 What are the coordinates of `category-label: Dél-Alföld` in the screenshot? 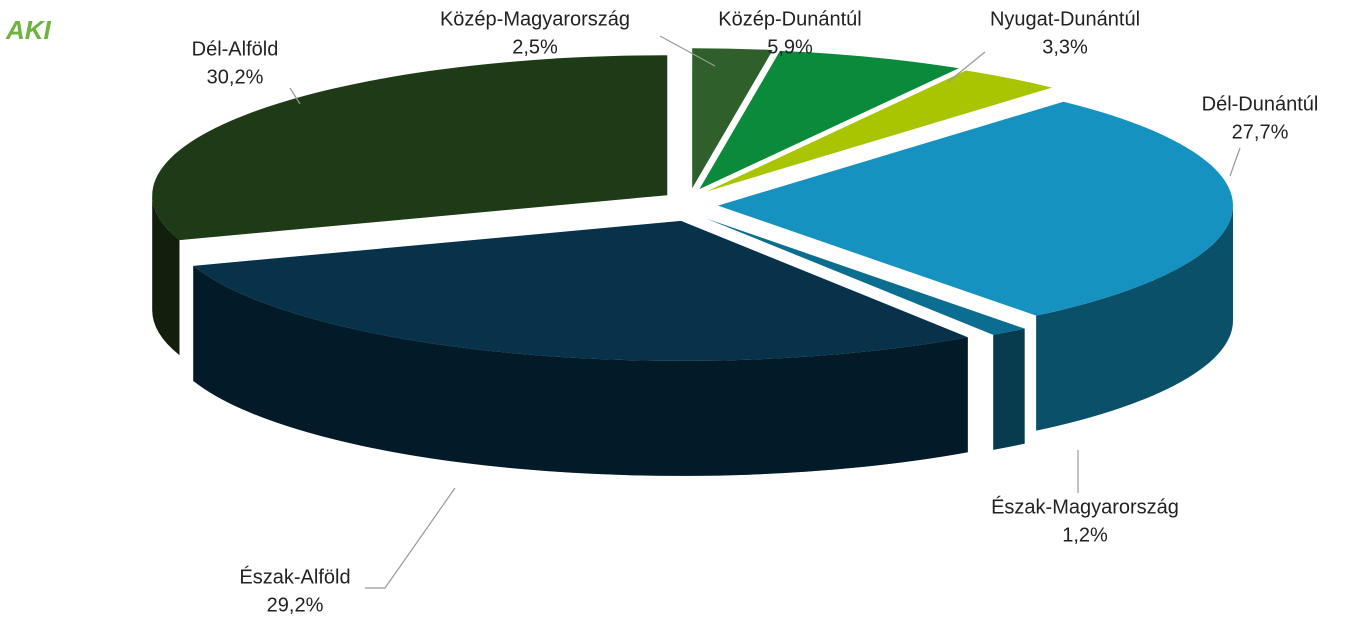 It's located at (235, 49).